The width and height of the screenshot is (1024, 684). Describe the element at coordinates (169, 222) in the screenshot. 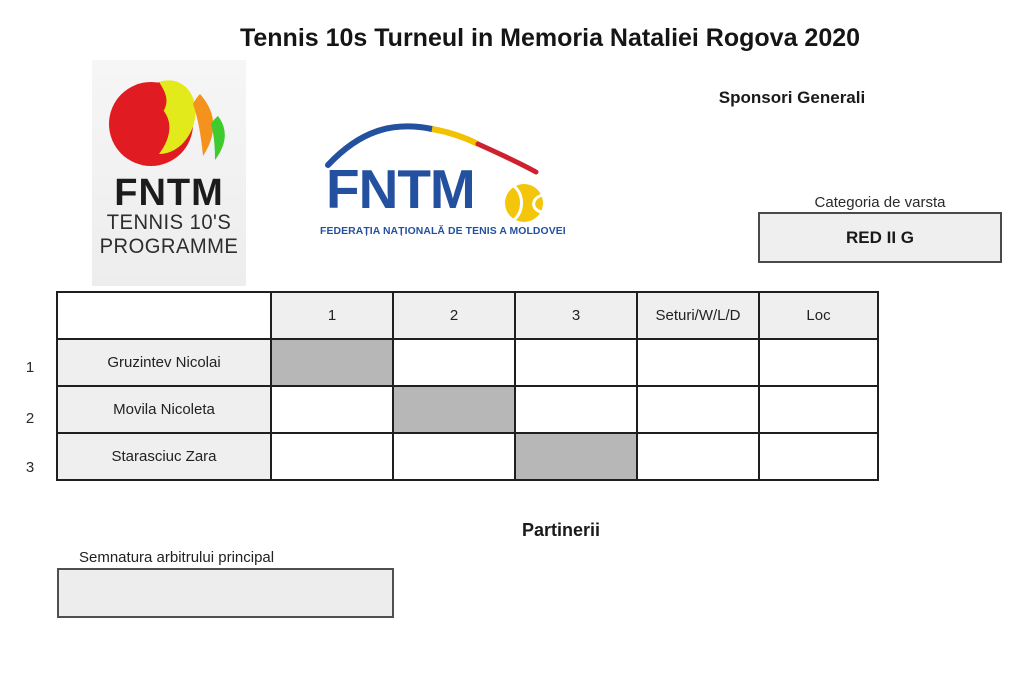

I see `tennis10s-line1: TENNIS 10'S` at that location.